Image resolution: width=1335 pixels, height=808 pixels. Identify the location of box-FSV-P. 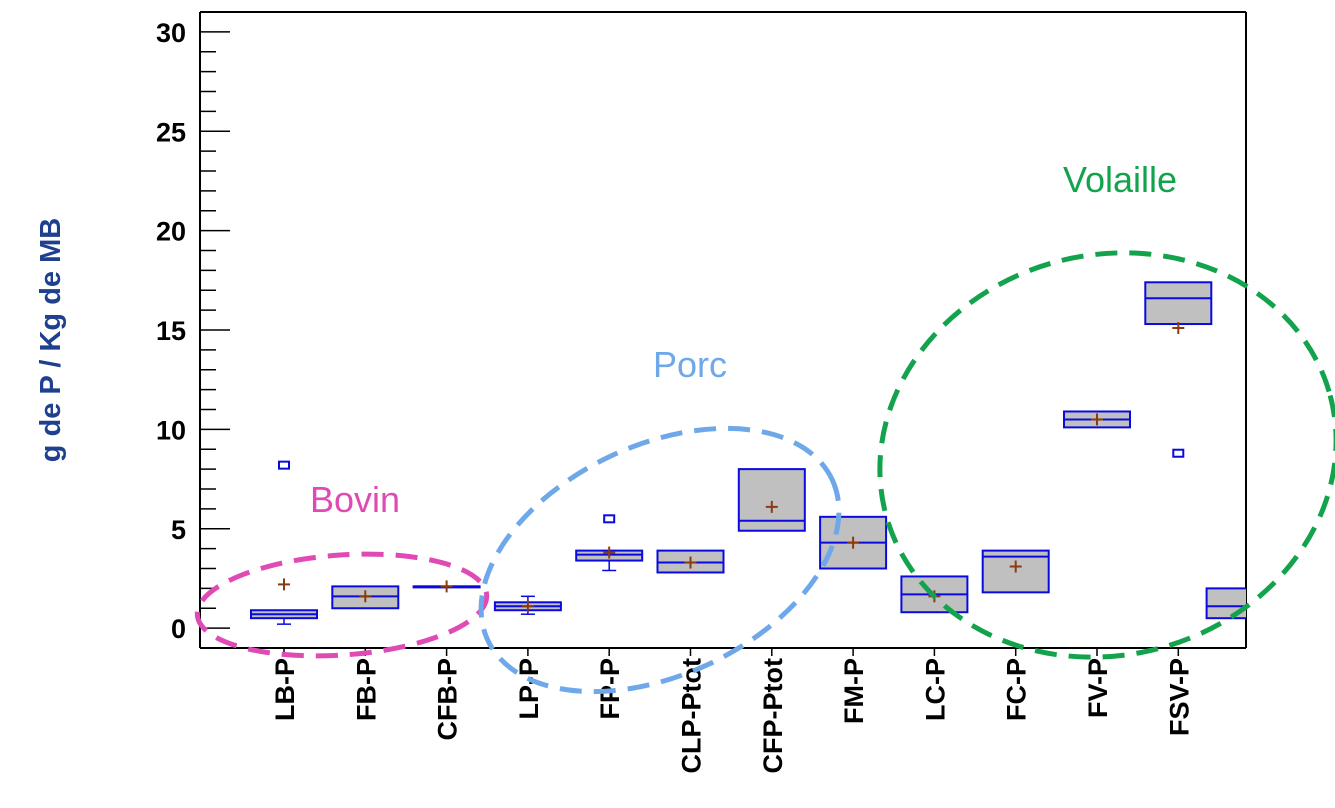
(1178, 369).